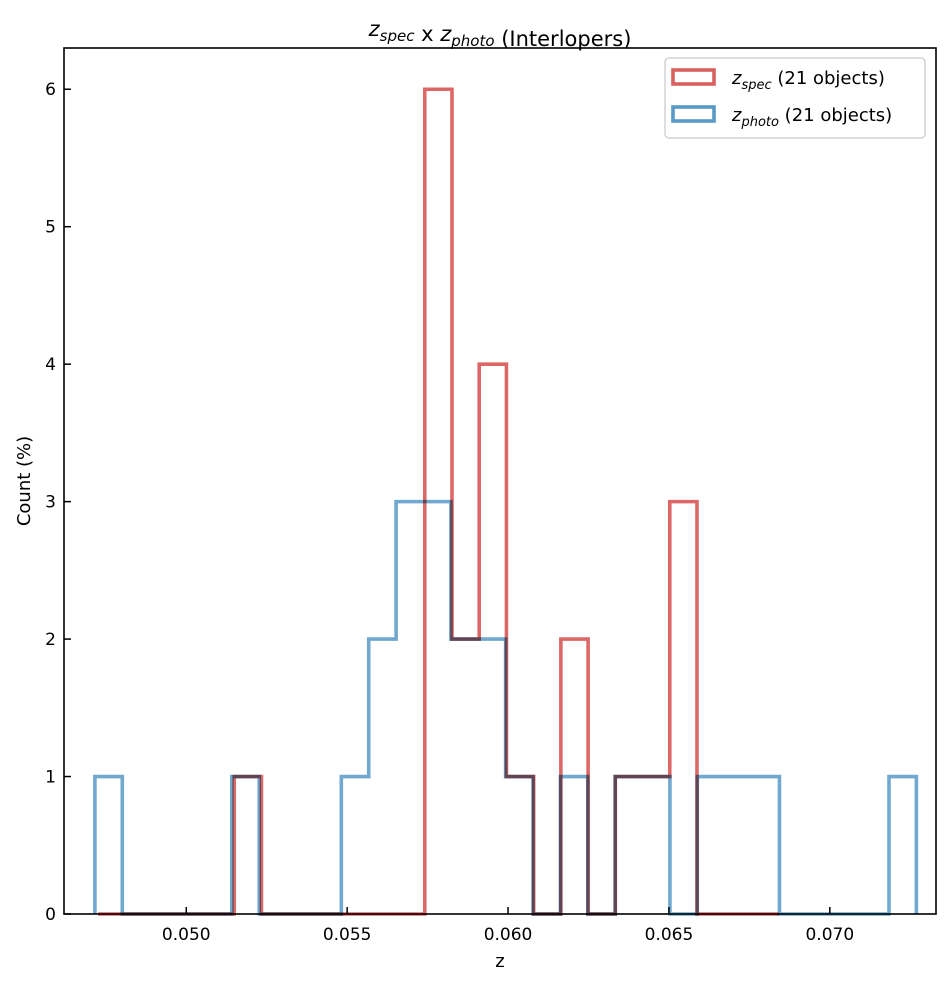 The width and height of the screenshot is (950, 985). I want to click on legend-box, so click(795, 98).